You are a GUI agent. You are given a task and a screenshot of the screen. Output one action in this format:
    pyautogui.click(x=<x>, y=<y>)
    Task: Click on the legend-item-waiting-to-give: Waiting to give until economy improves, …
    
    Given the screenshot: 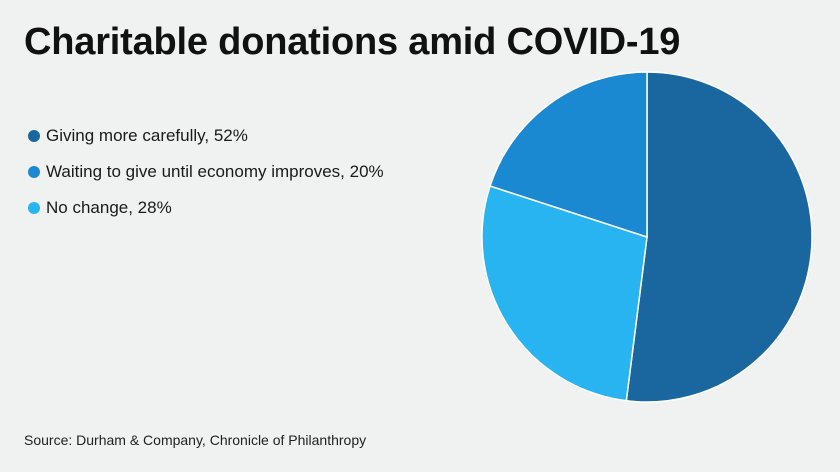 What is the action you would take?
    pyautogui.click(x=206, y=172)
    